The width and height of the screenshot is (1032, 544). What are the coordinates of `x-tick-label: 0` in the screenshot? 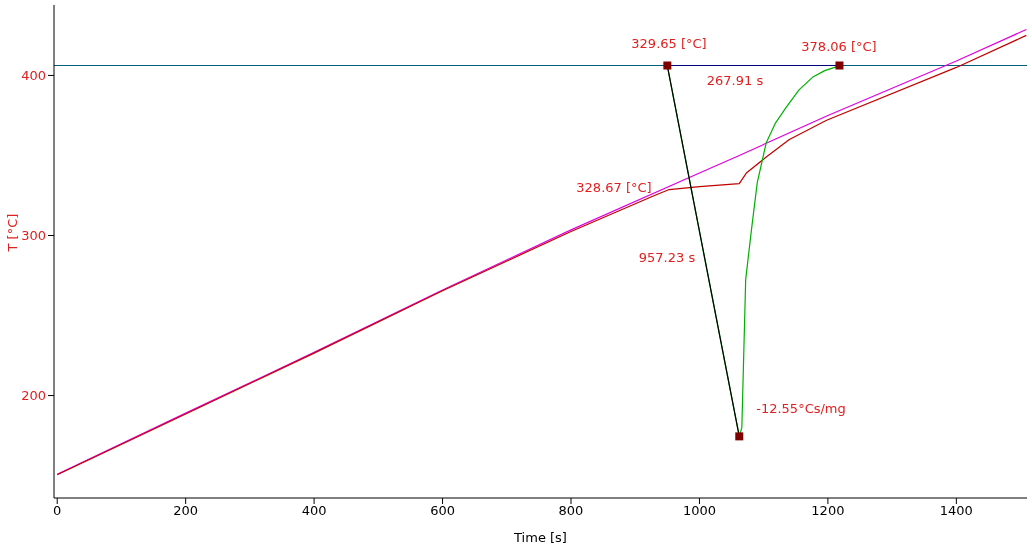 It's located at (57, 511).